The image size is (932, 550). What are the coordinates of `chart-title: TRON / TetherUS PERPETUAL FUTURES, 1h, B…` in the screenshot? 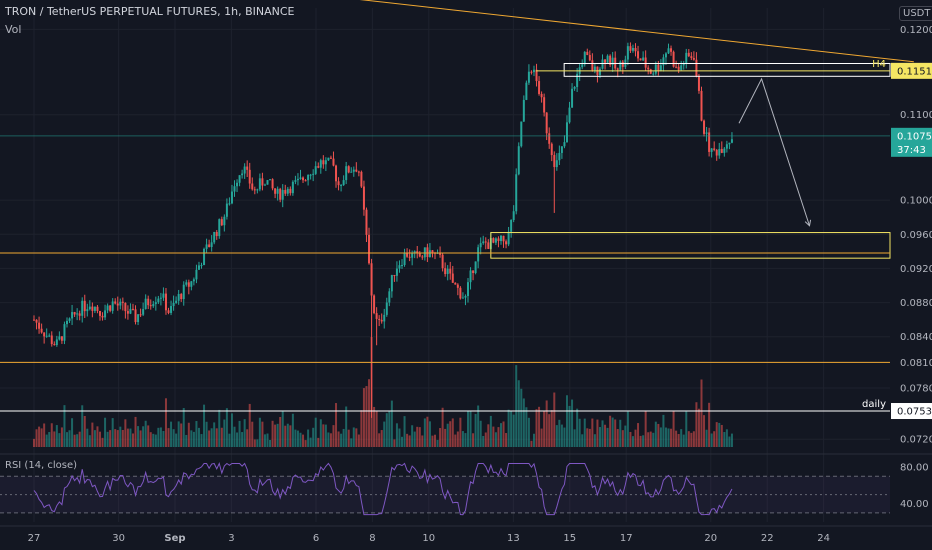 It's located at (150, 11).